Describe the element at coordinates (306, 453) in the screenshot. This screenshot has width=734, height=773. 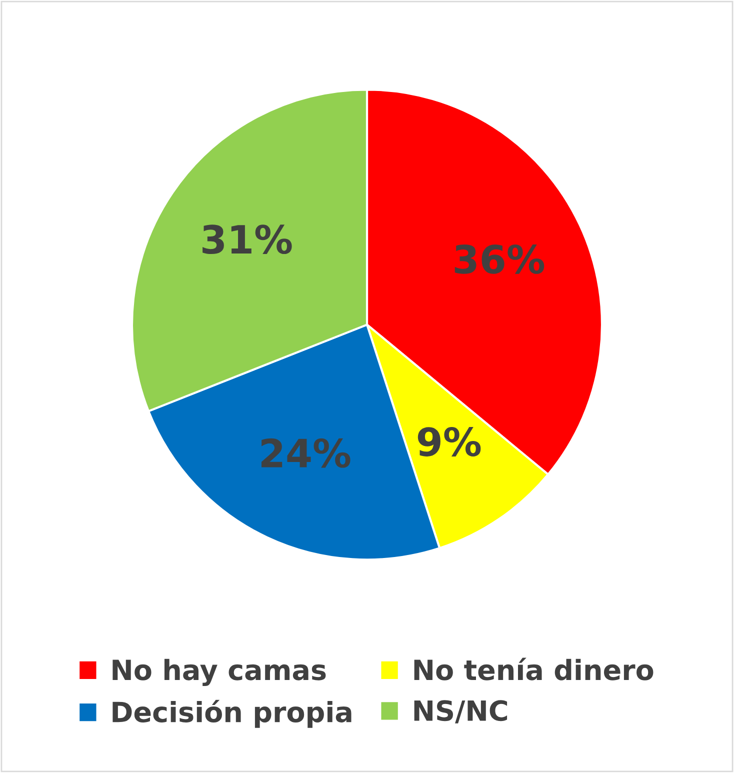
I see `data-label: 24%` at that location.